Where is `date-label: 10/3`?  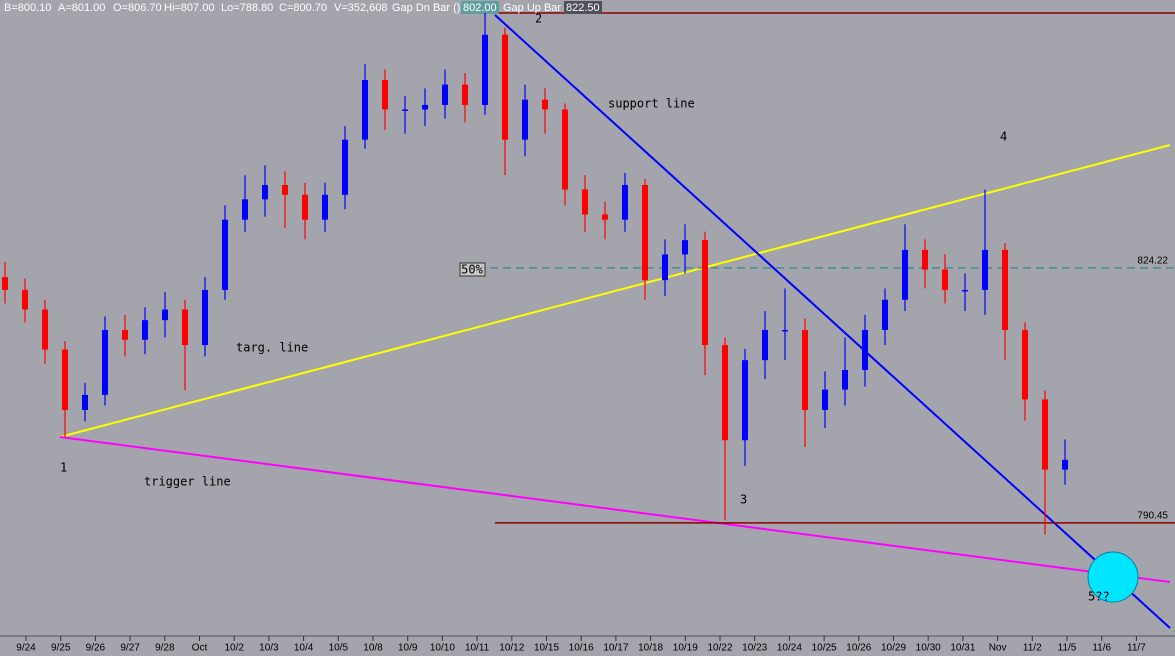
date-label: 10/3 is located at coordinates (269, 648).